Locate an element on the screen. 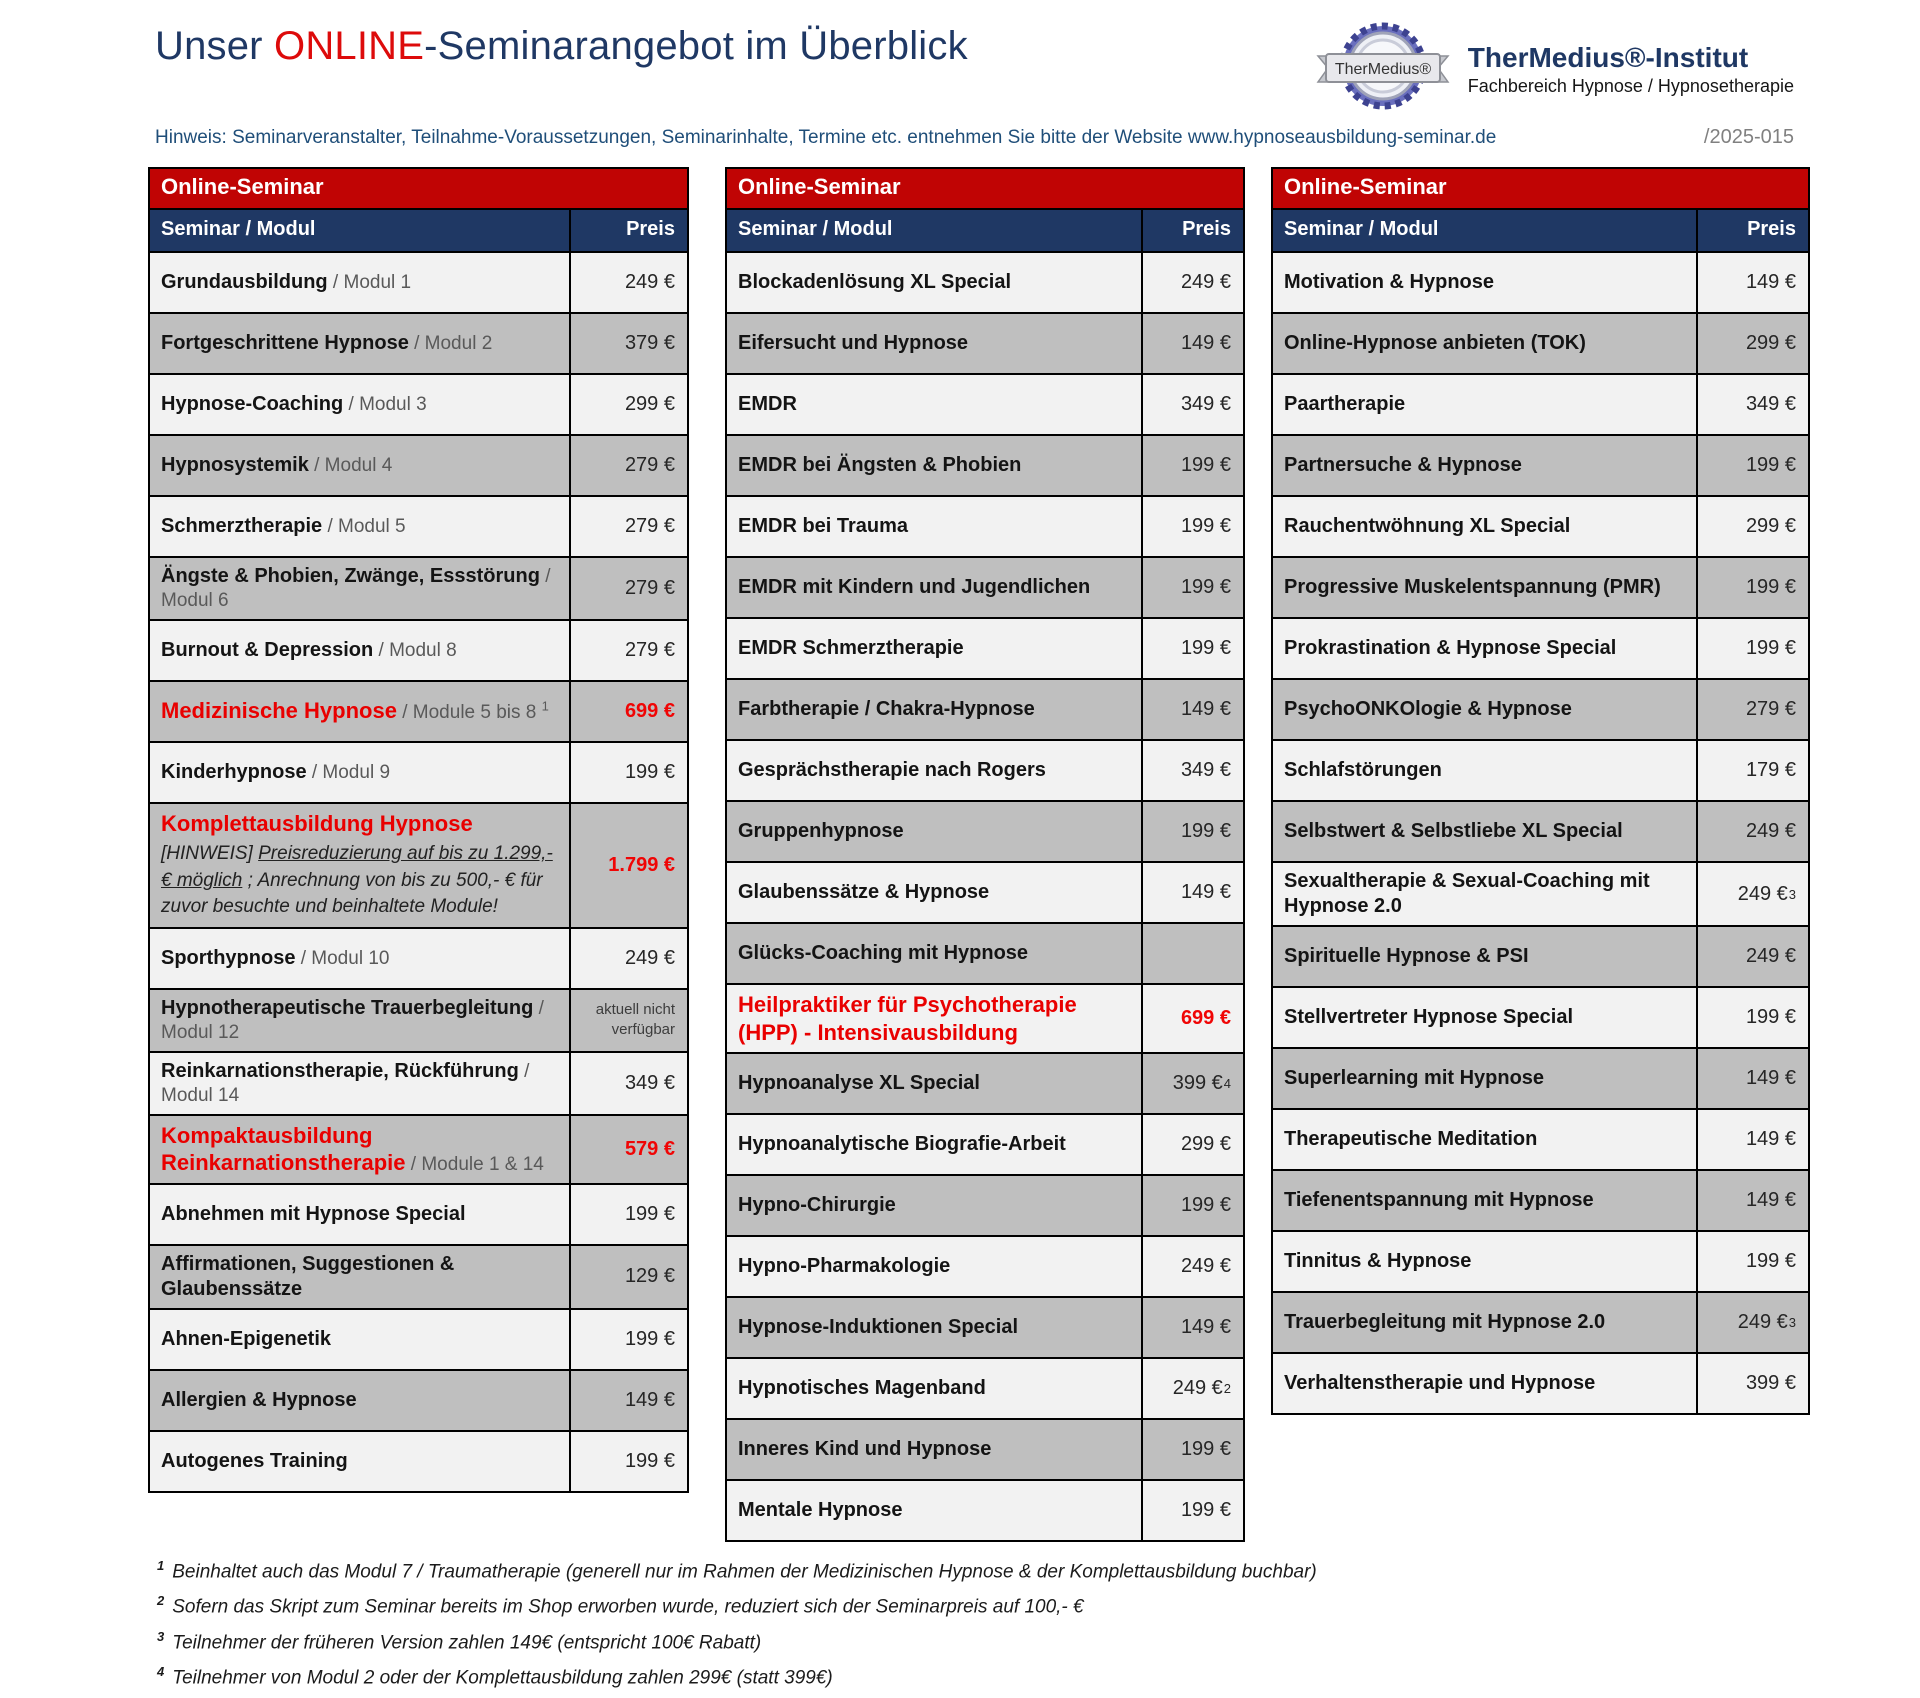  thermedius-seal-icon: TherMedius® is located at coordinates (1383, 66).